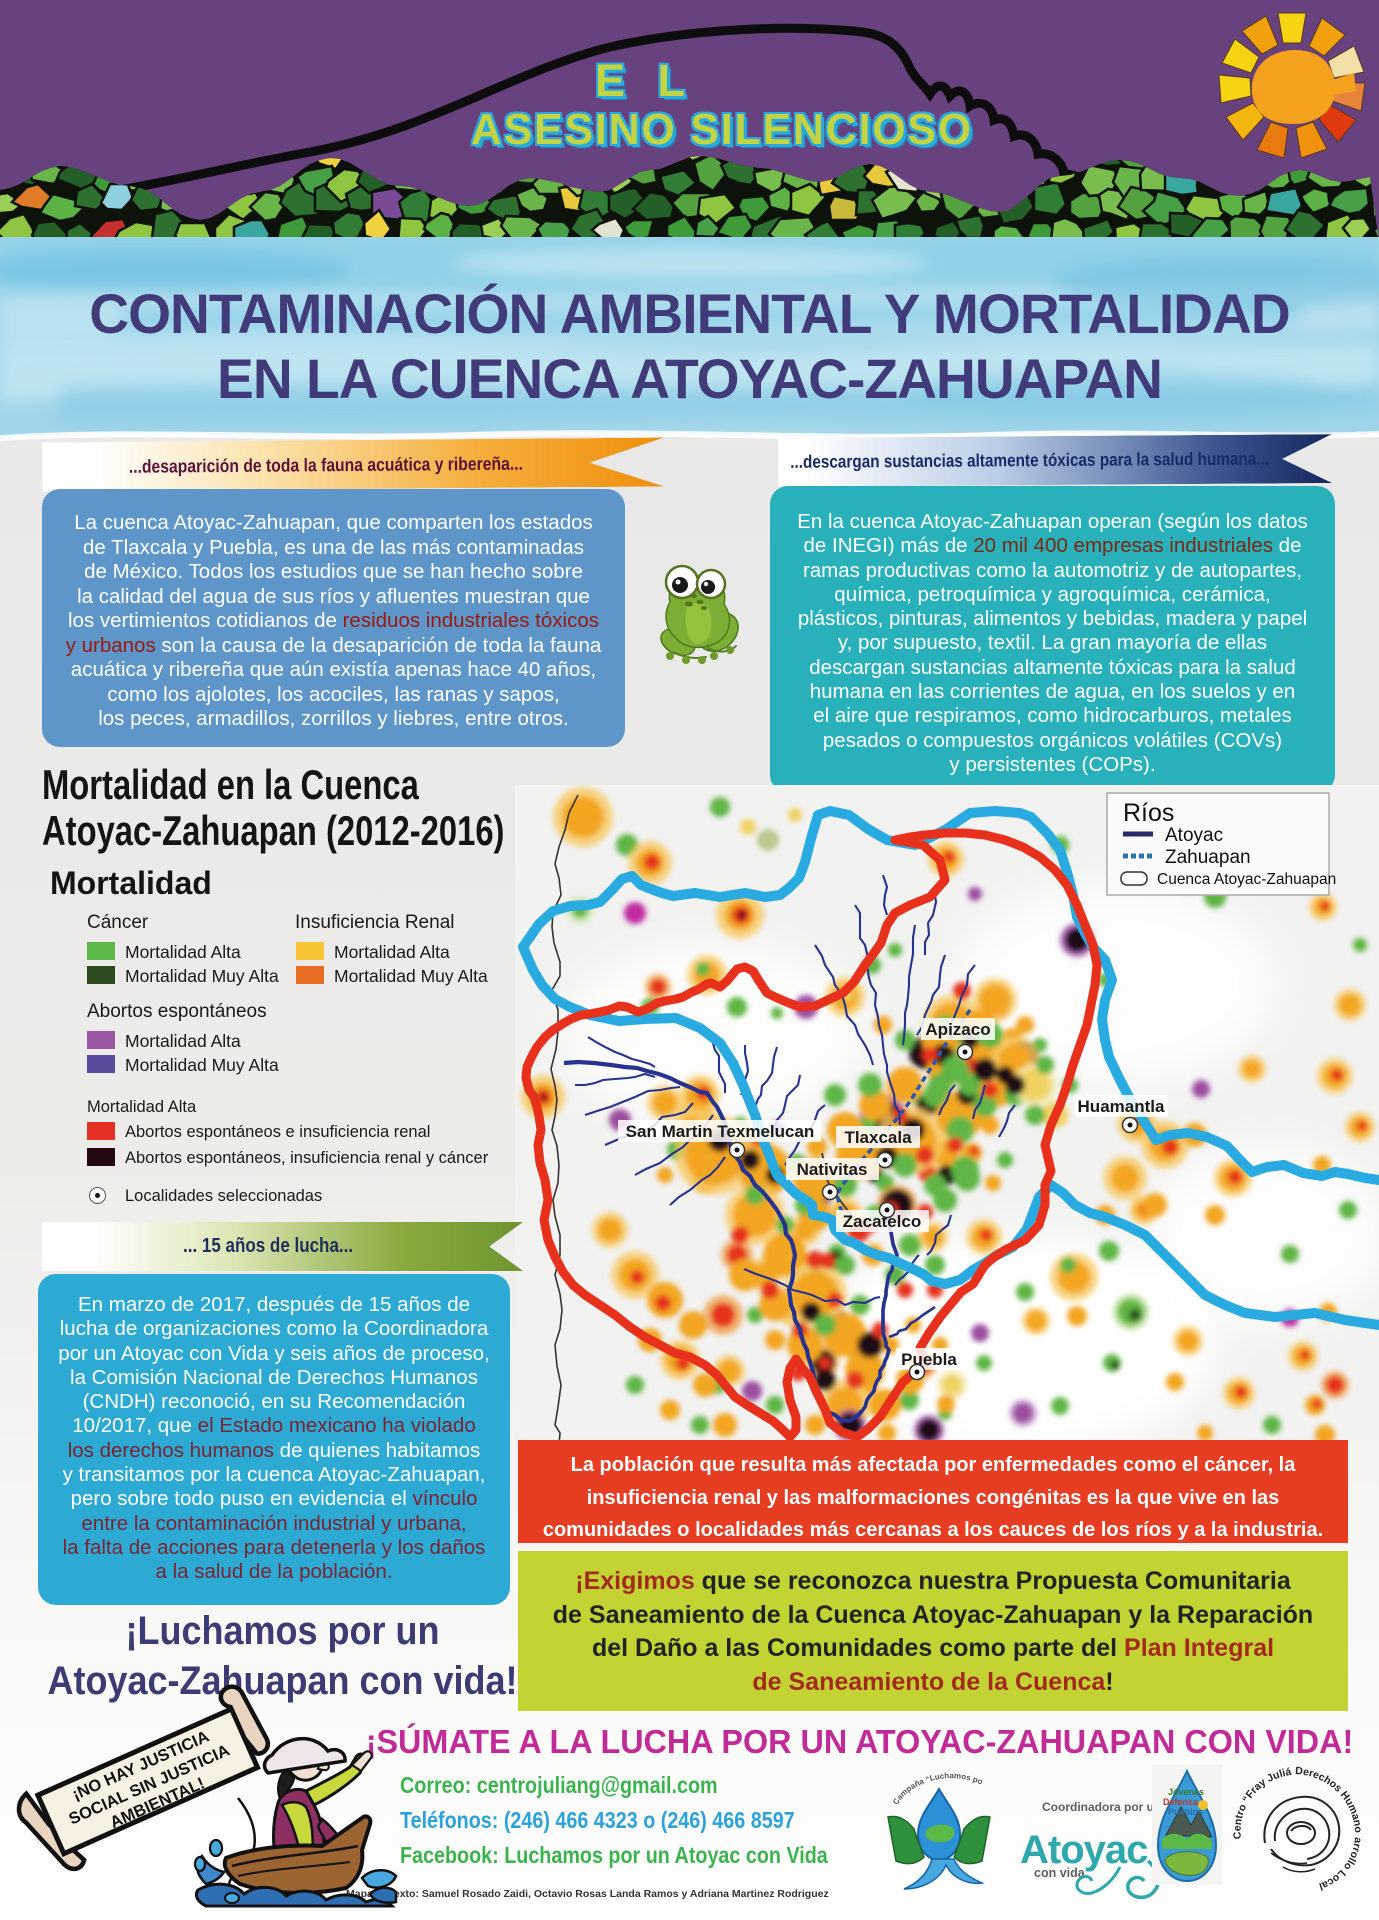  Describe the element at coordinates (1208, 857) in the screenshot. I see `svg-text: Zahuapan` at that location.